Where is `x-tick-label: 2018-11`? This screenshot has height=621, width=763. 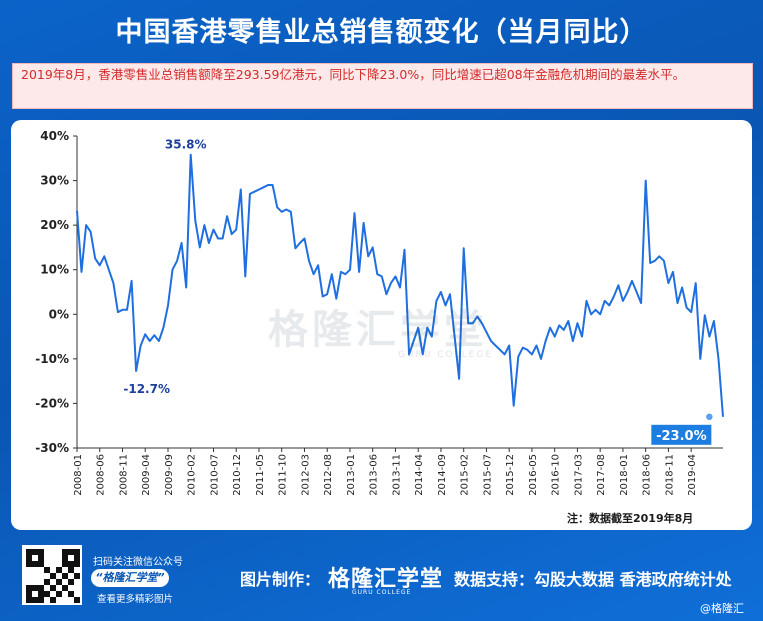
x-tick-label: 2018-11 is located at coordinates (669, 475).